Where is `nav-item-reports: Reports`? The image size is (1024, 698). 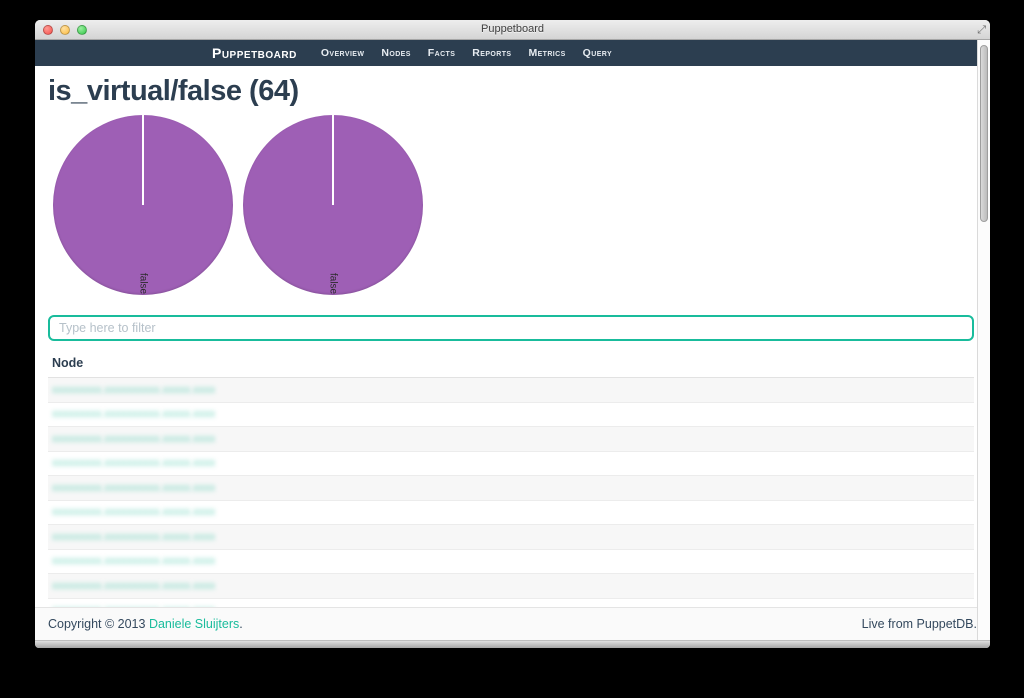
nav-item-reports: Reports is located at coordinates (492, 53).